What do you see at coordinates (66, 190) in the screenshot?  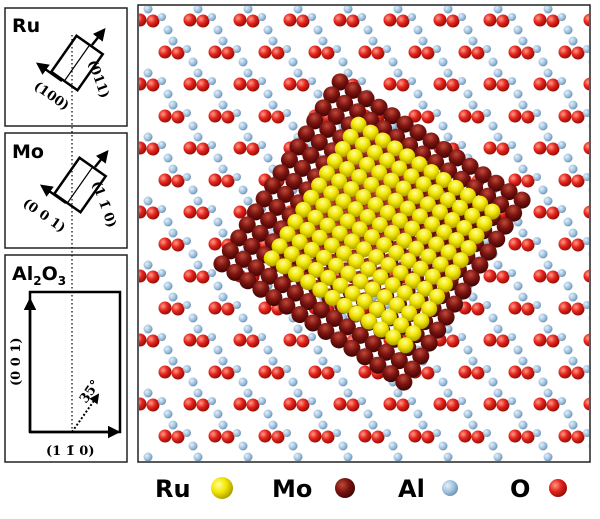 I see `mo-panel` at bounding box center [66, 190].